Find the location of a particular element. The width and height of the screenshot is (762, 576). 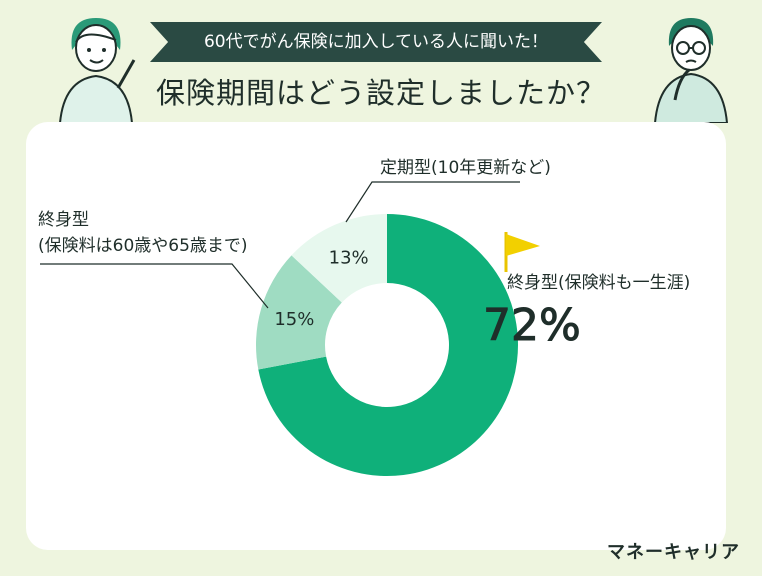

flag-icon is located at coordinates (522, 252).